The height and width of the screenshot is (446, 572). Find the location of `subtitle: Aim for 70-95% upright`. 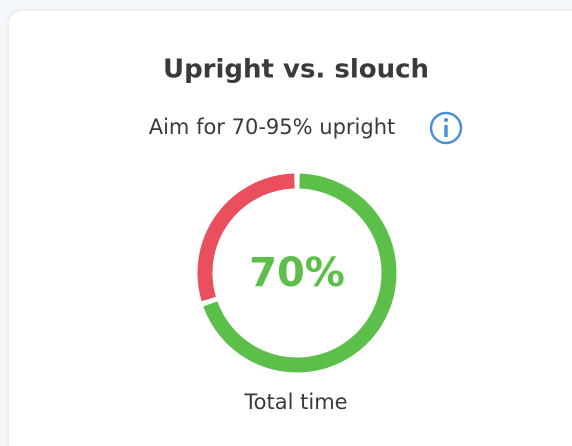

subtitle: Aim for 70-95% upright is located at coordinates (272, 127).